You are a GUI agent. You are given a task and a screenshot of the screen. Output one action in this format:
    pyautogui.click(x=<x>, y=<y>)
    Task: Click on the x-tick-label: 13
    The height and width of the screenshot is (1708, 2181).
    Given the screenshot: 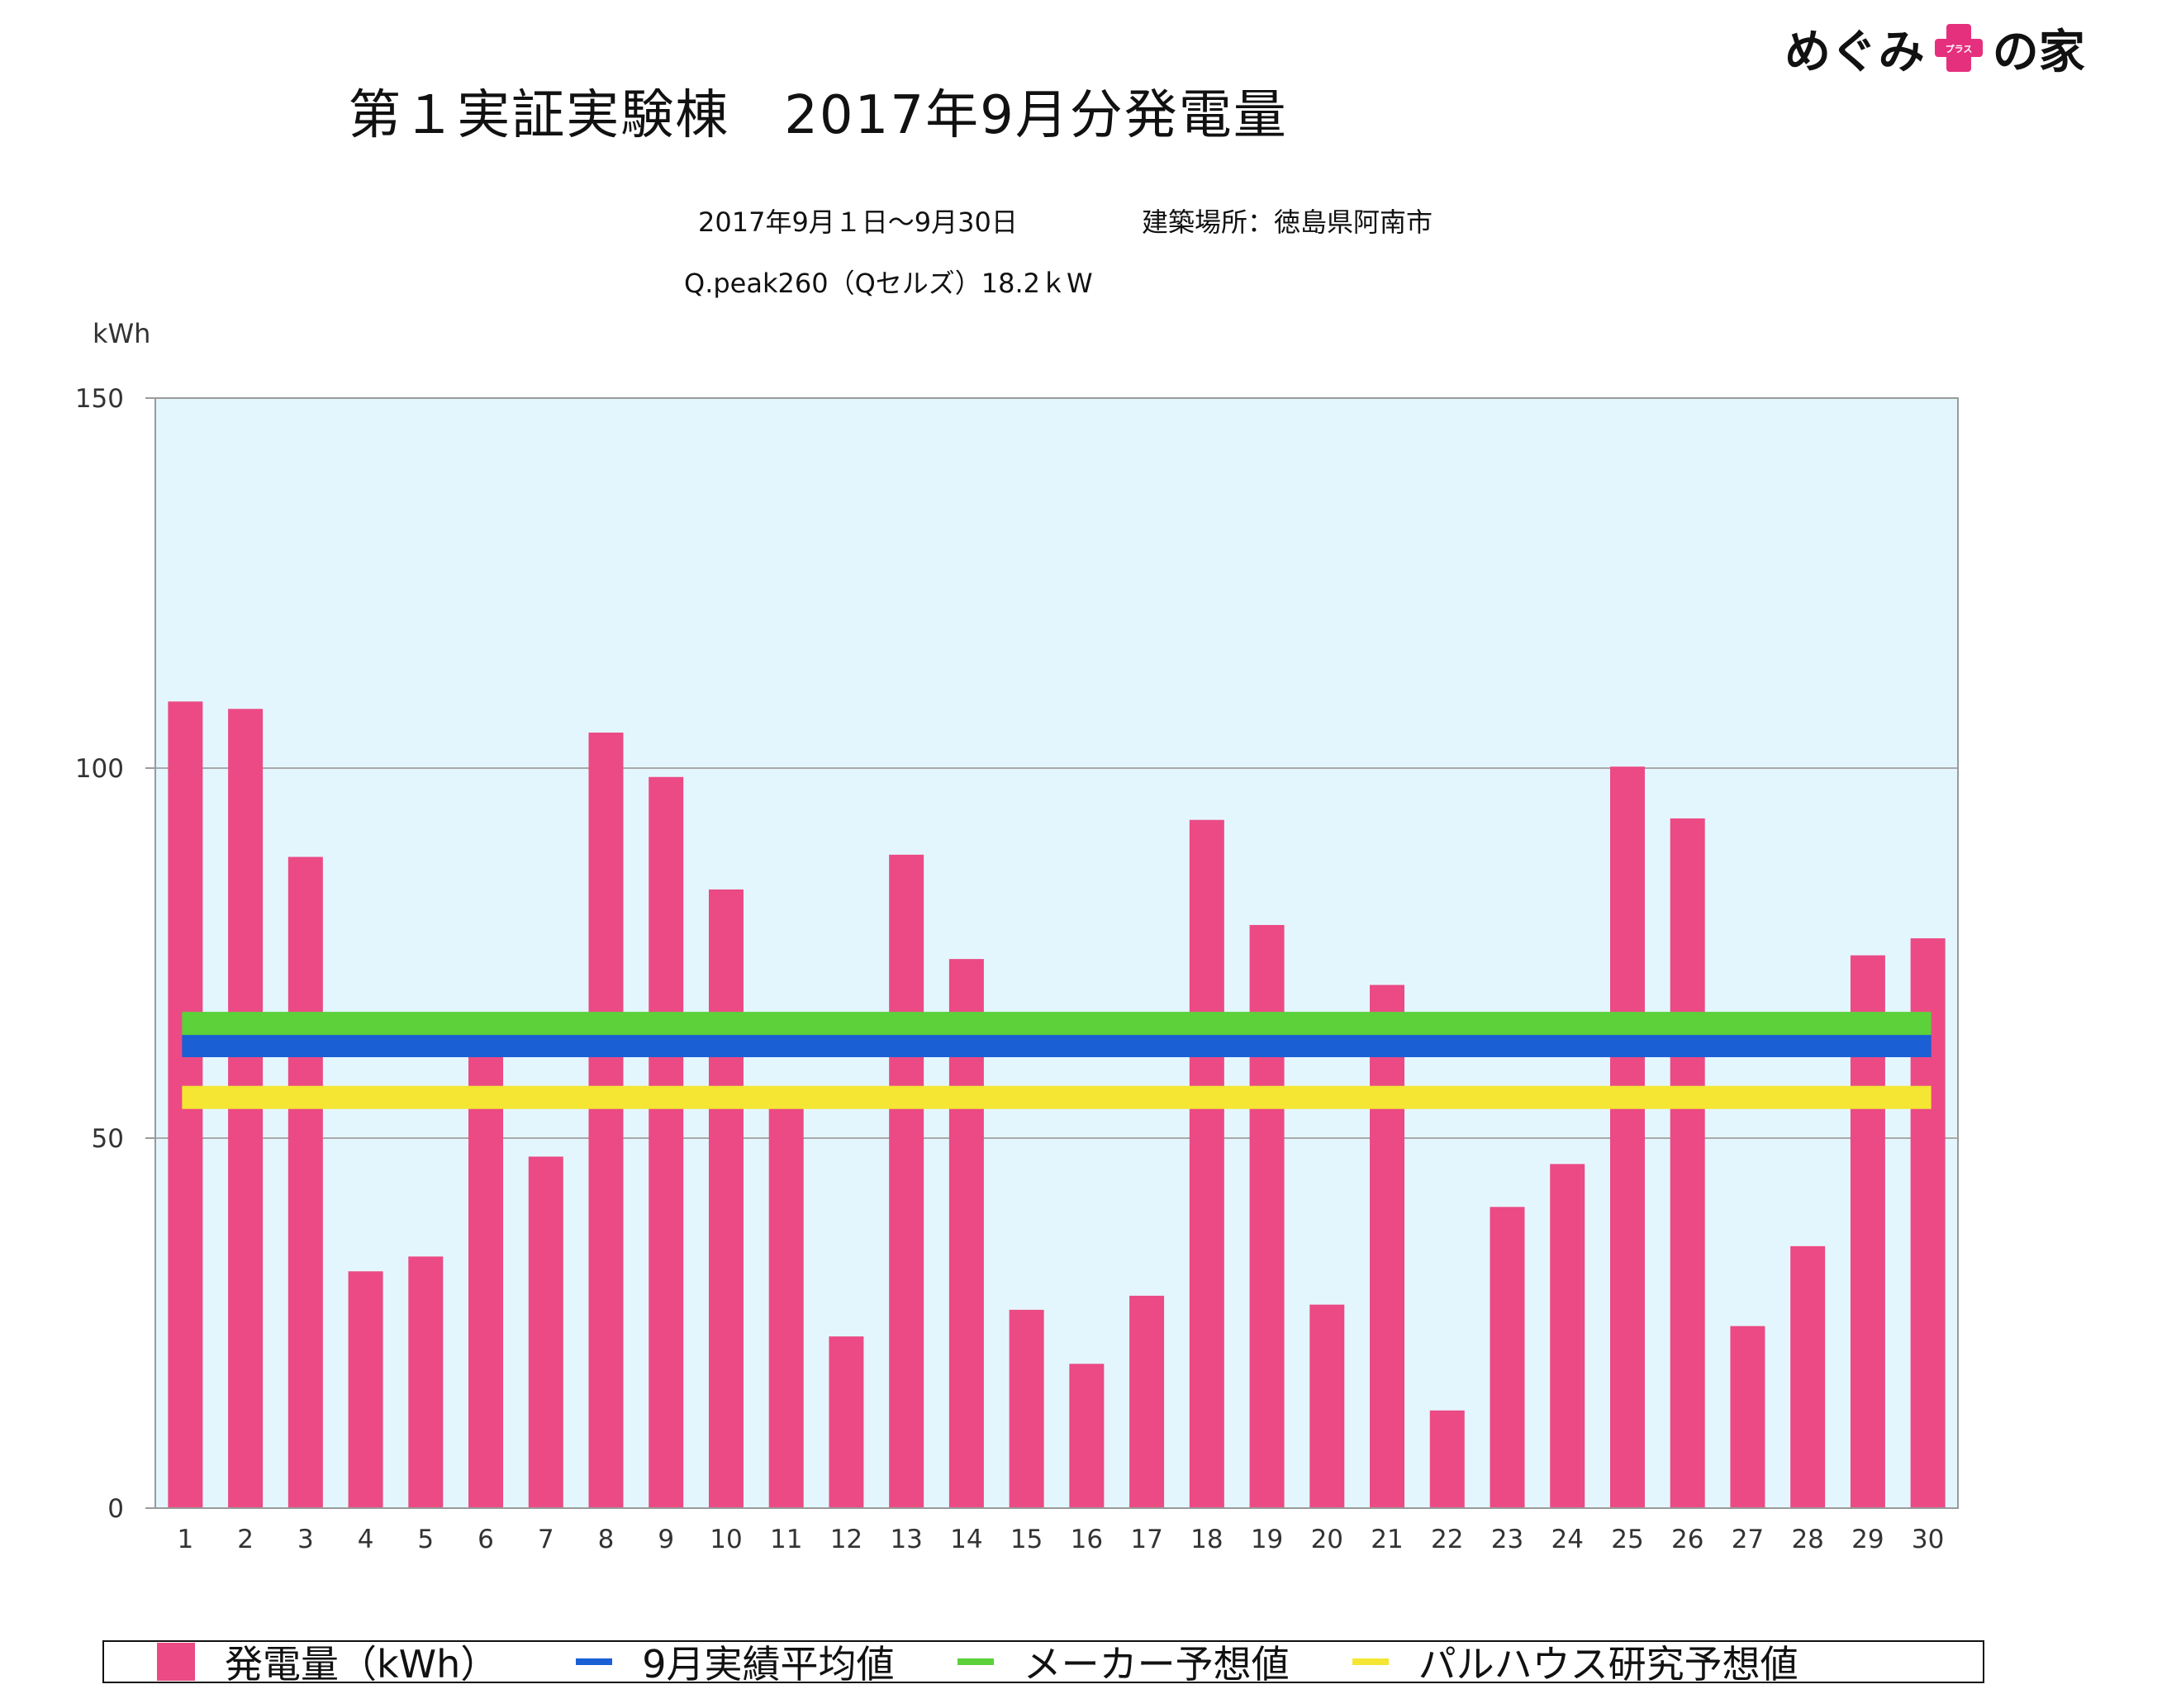 What is the action you would take?
    pyautogui.click(x=906, y=1539)
    